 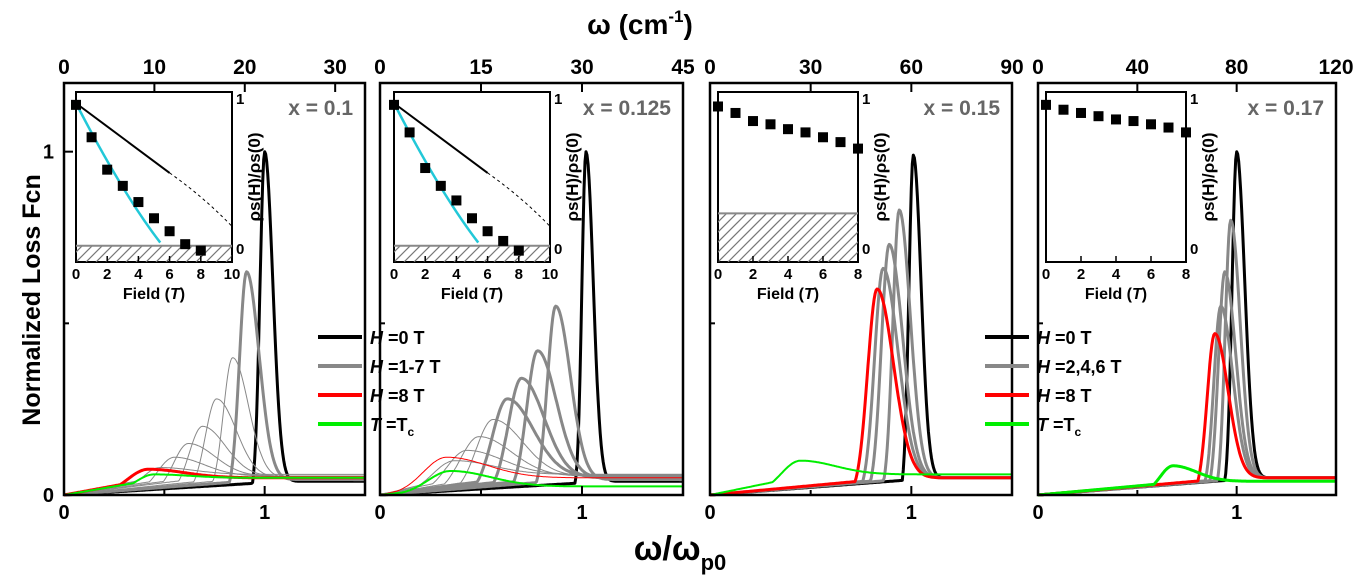 What do you see at coordinates (481, 67) in the screenshot?
I see `top-tick-label: 15` at bounding box center [481, 67].